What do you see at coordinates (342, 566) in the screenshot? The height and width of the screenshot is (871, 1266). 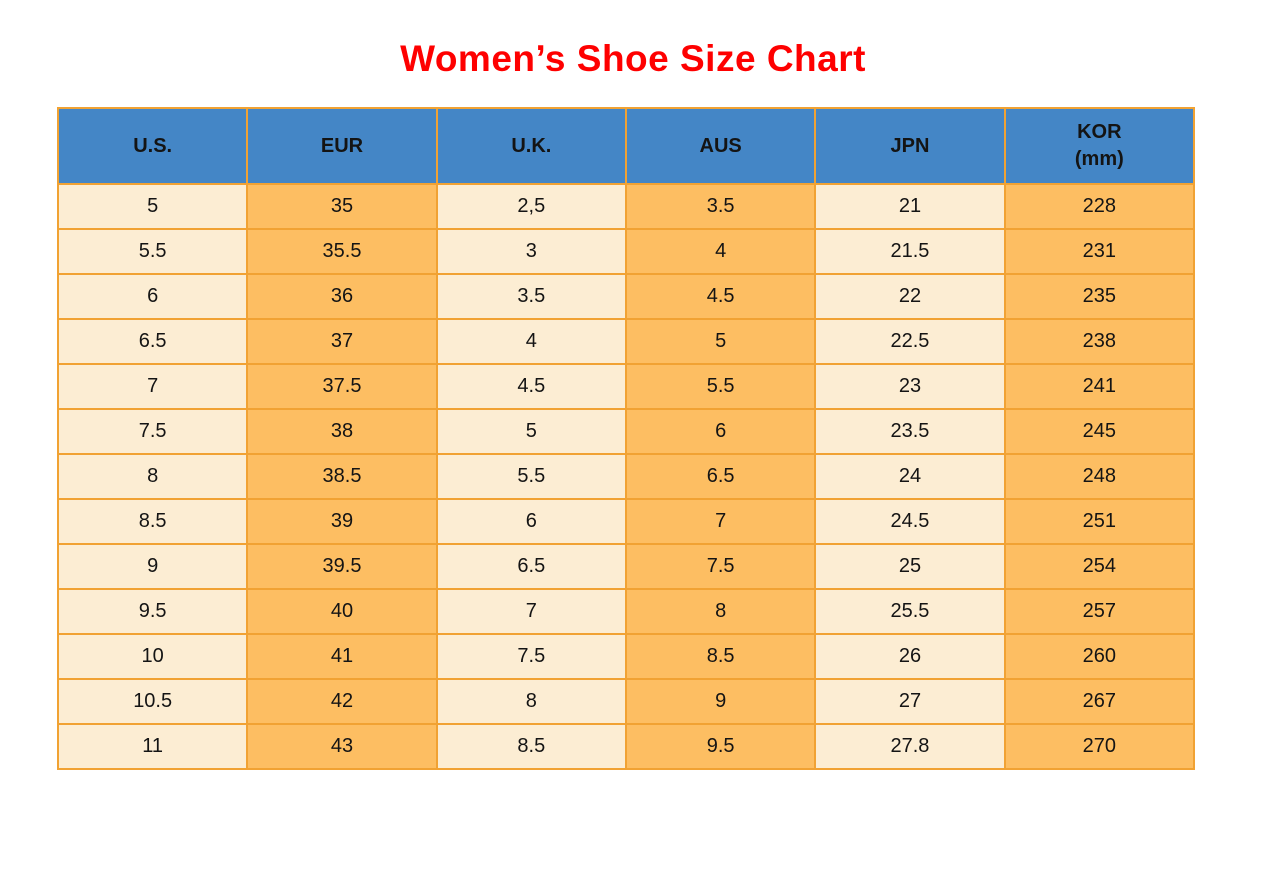 I see `table-cell: 39.5` at bounding box center [342, 566].